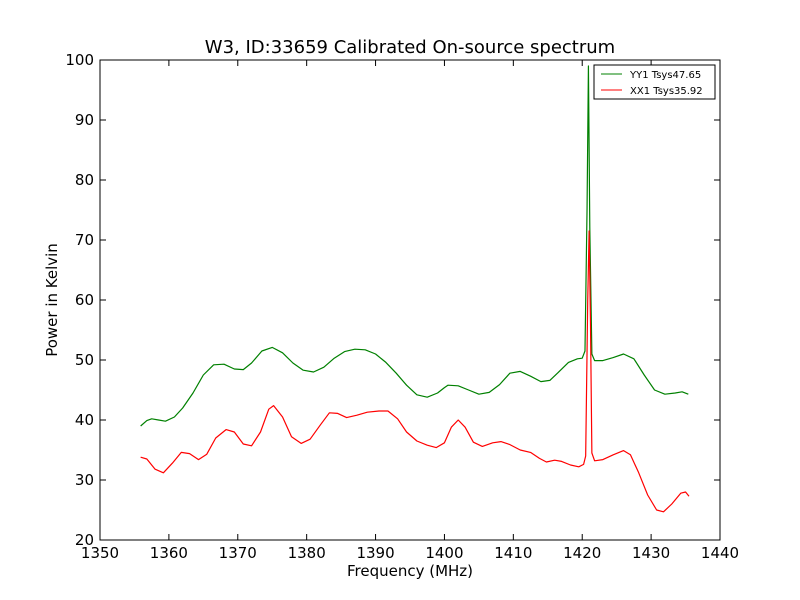 The image size is (800, 600). I want to click on legend-label-yy1: YY1 Tsys47.65, so click(665, 75).